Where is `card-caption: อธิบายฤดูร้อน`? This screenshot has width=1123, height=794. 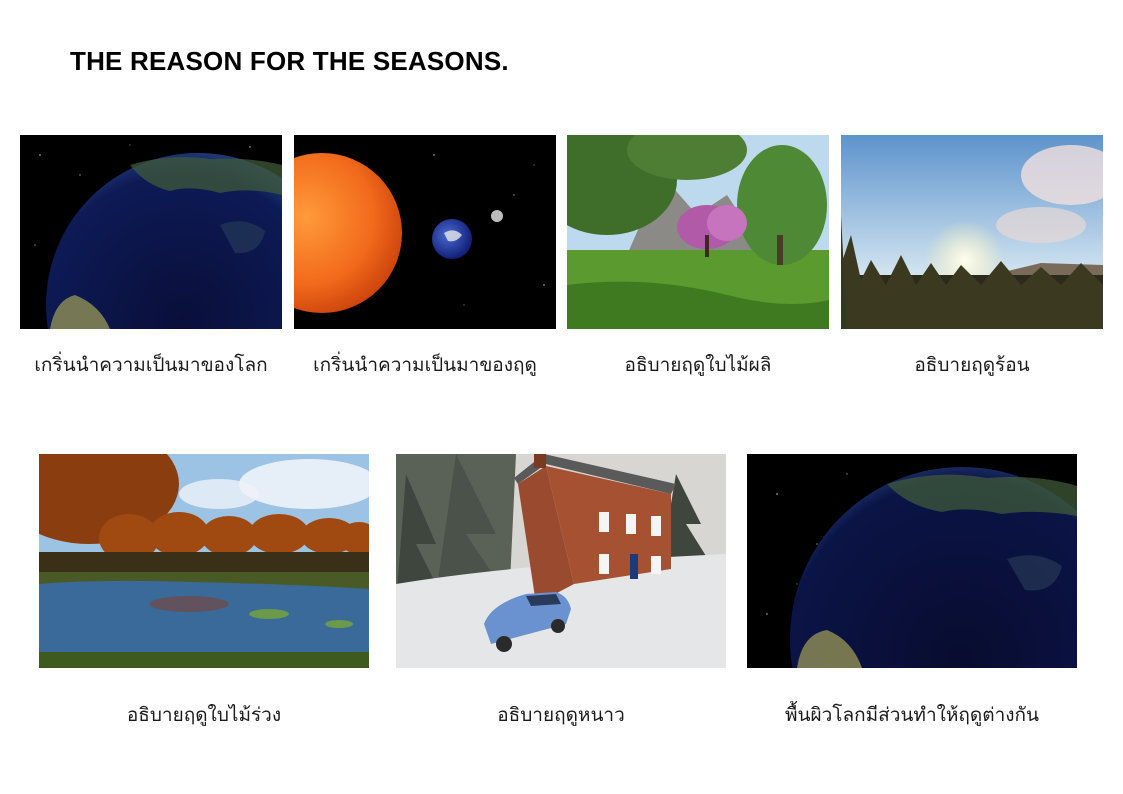 card-caption: อธิบายฤดูร้อน is located at coordinates (972, 365).